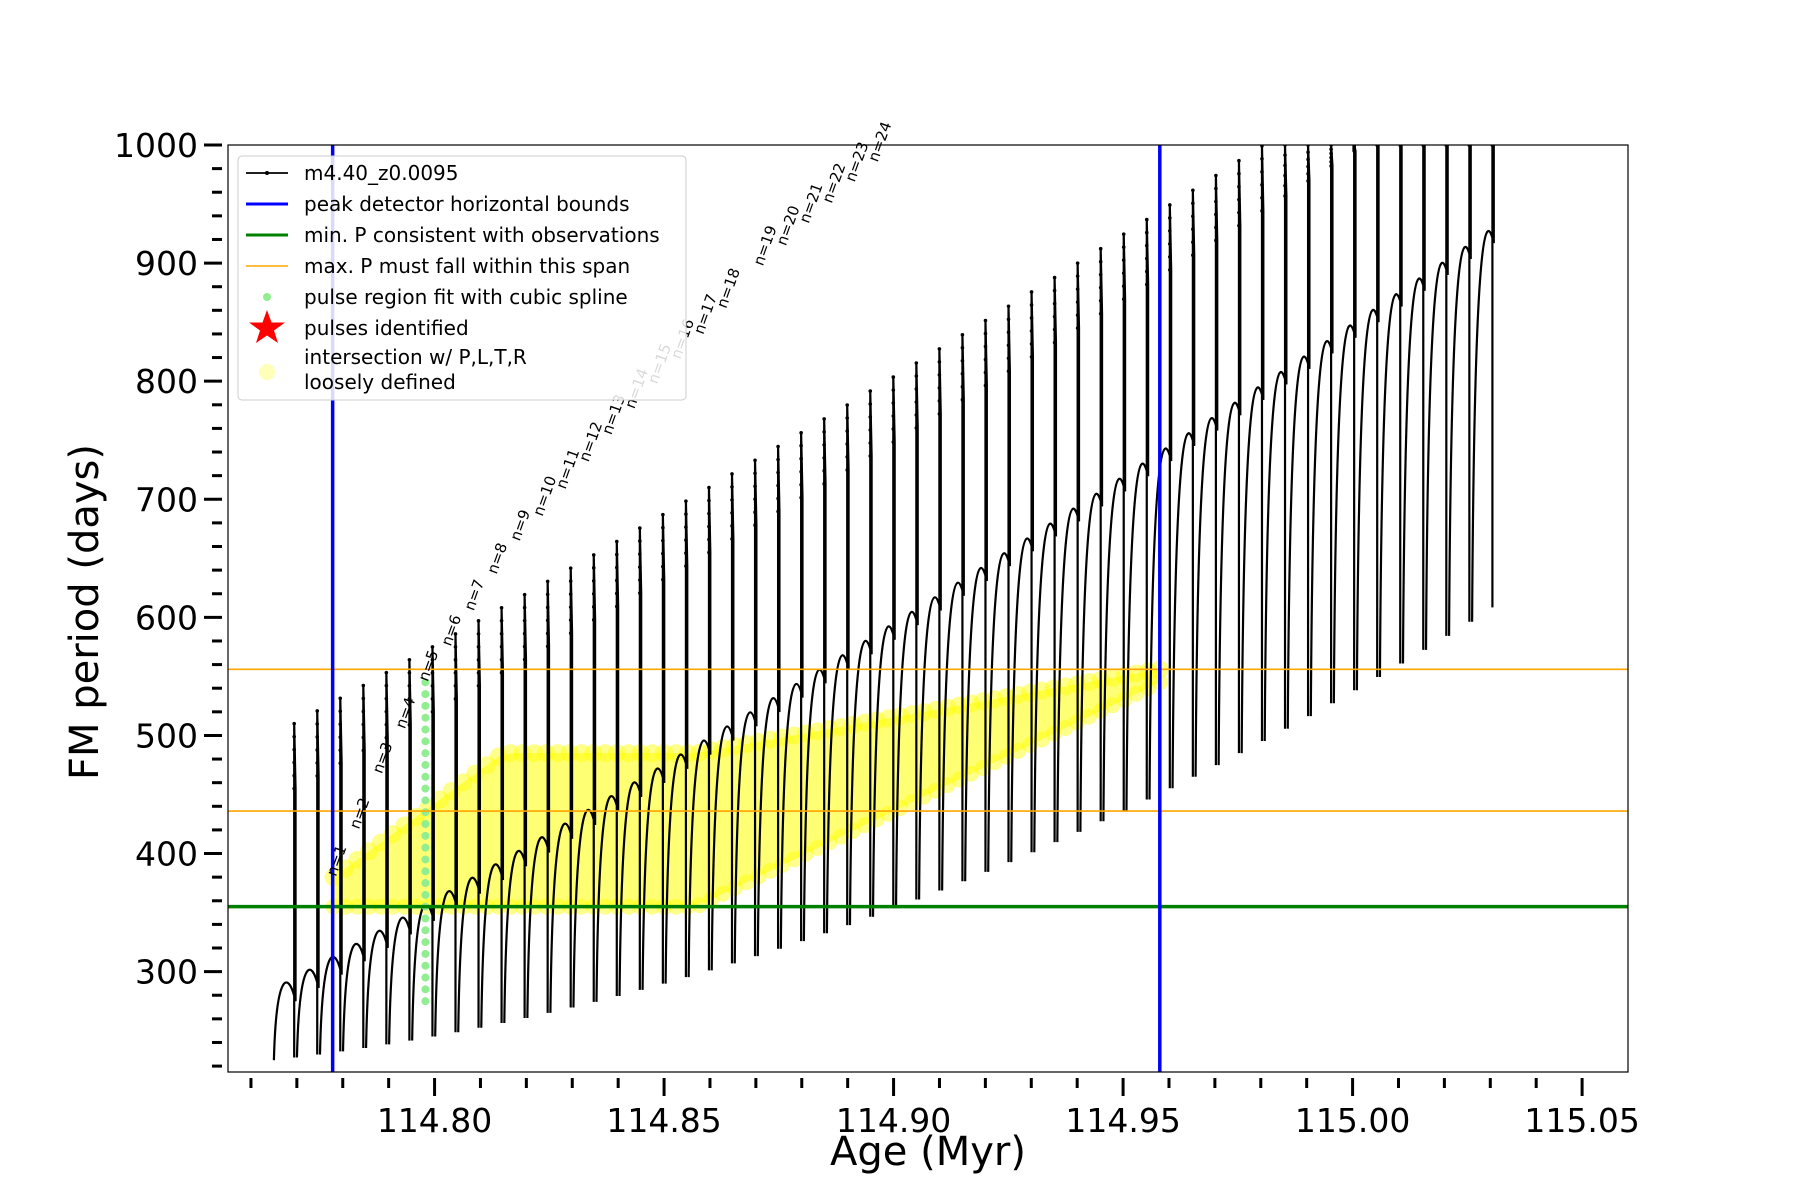 The image size is (1800, 1200). Describe the element at coordinates (1122, 1120) in the screenshot. I see `x-tick-label: 114.95` at that location.